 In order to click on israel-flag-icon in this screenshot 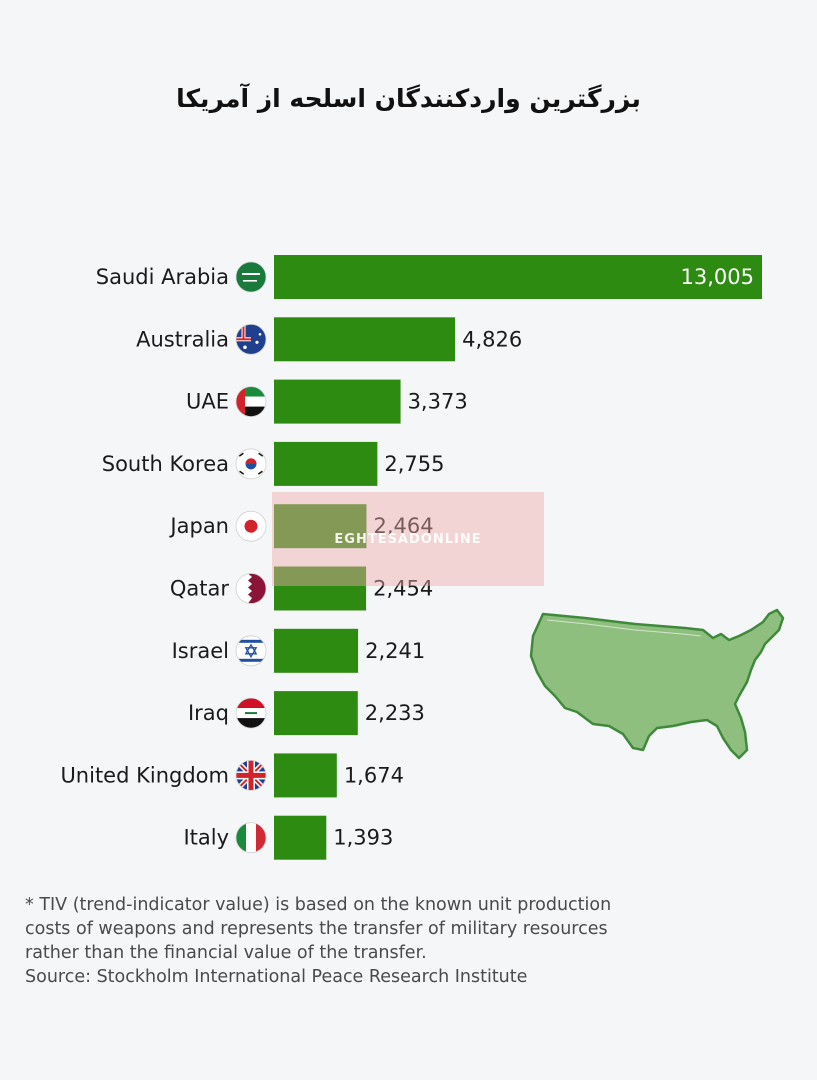, I will do `click(251, 651)`.